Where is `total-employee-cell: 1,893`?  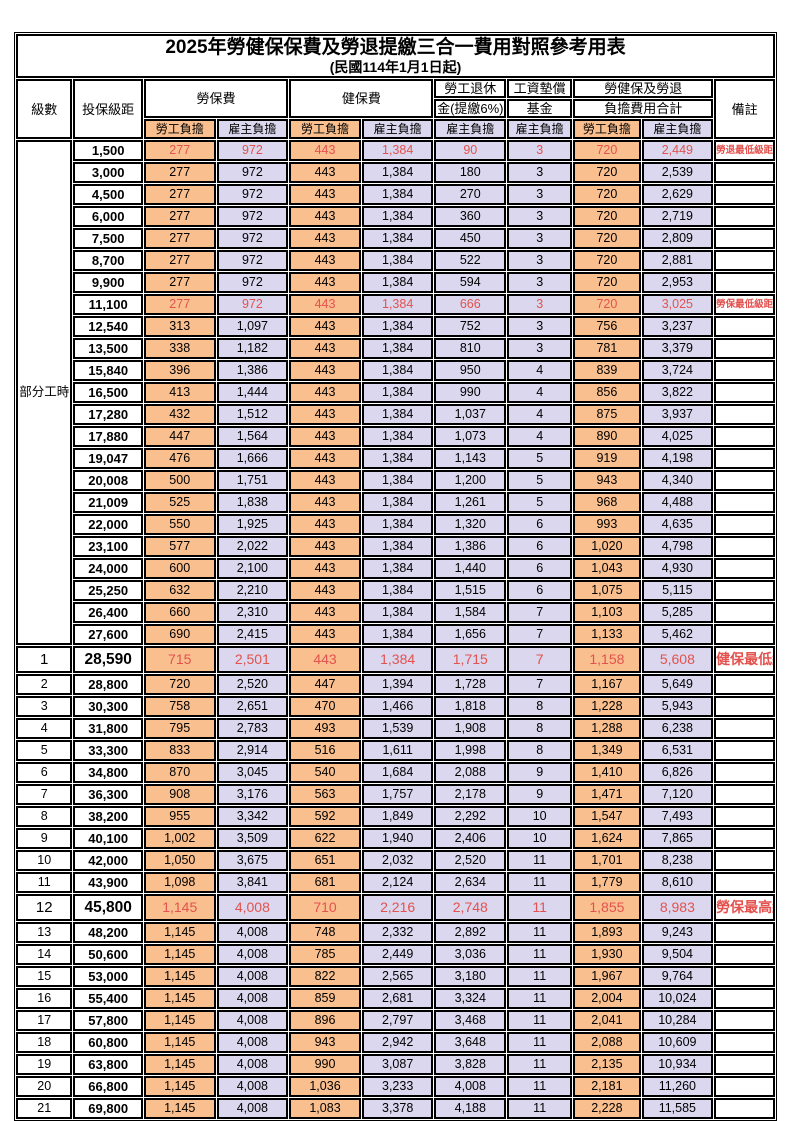
total-employee-cell: 1,893 is located at coordinates (607, 932).